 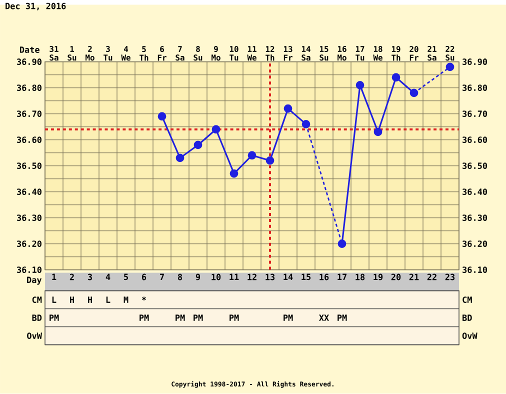 I want to click on y-tick-label: 36.80, so click(x=29, y=88).